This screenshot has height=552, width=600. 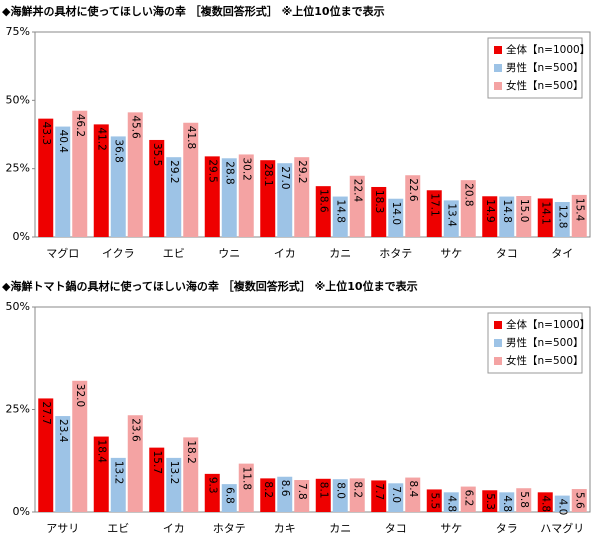 What do you see at coordinates (379, 201) in the screenshot?
I see `value-label: 18.3` at bounding box center [379, 201].